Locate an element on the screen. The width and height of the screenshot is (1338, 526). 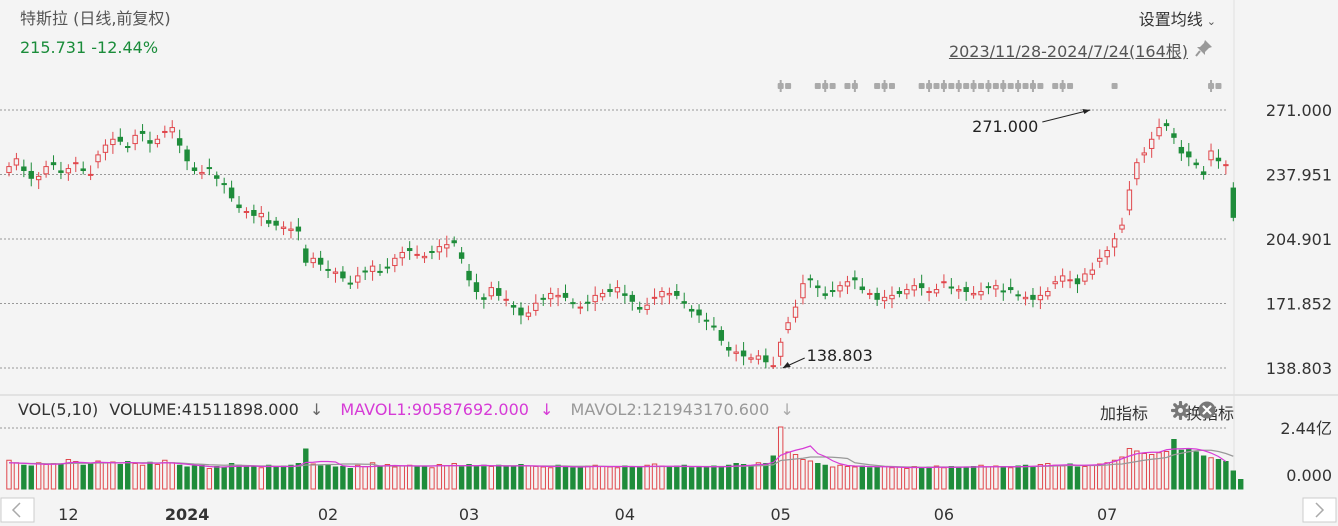
scroll-right-button is located at coordinates (1319, 510).